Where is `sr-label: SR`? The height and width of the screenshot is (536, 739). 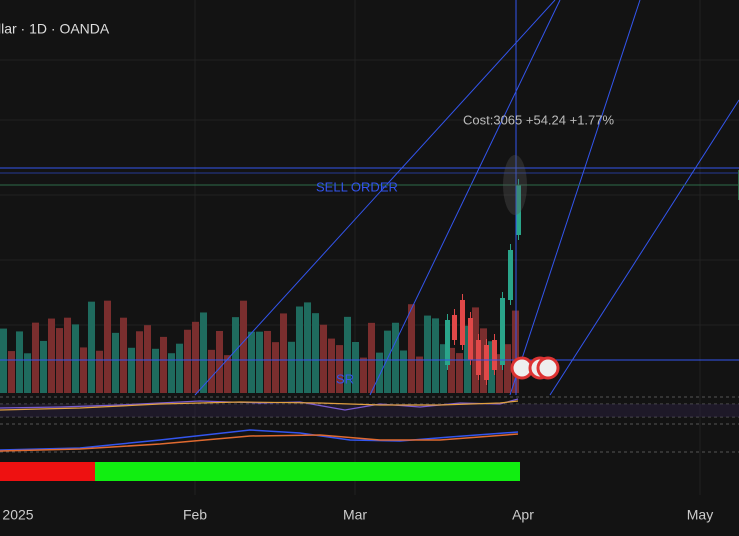
sr-label: SR is located at coordinates (345, 378).